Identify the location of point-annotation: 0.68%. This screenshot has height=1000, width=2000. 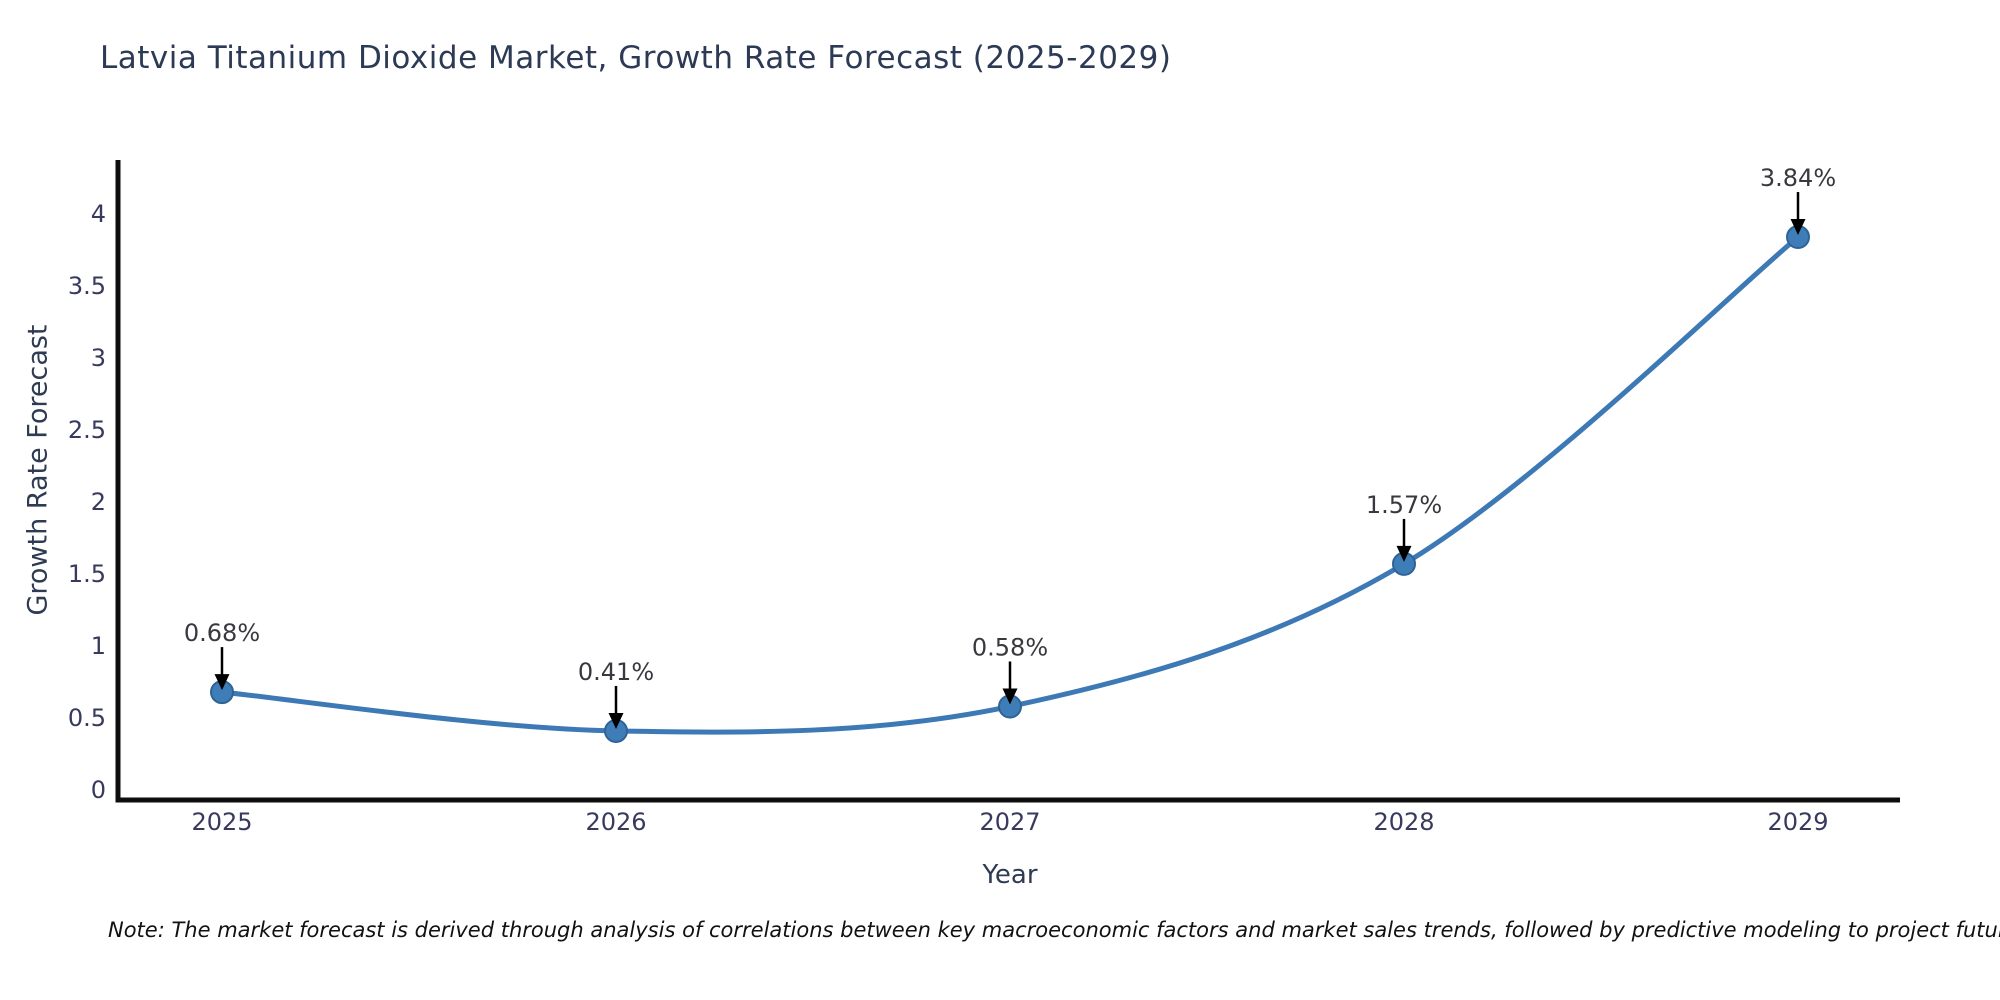
(222, 633).